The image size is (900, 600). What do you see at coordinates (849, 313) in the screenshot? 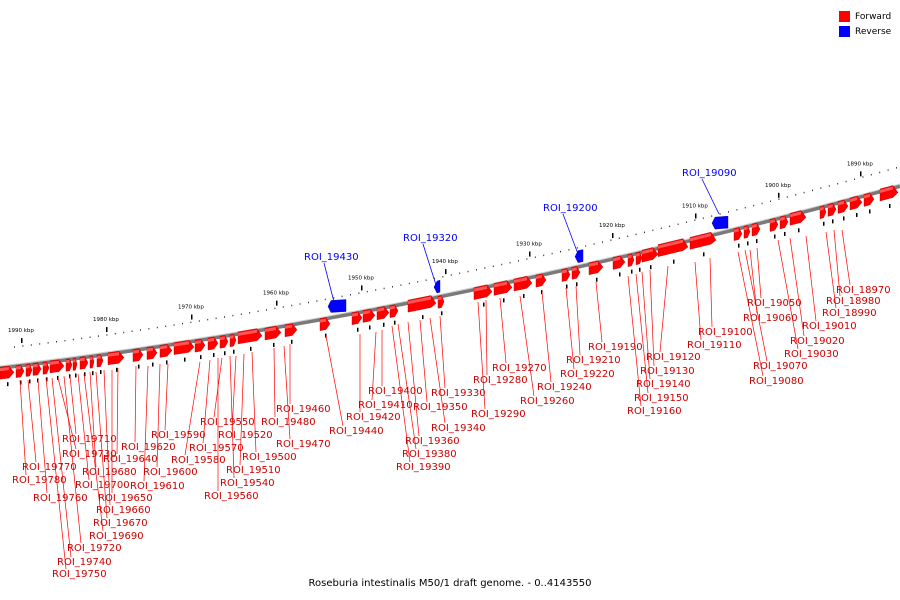
I see `forward-gene-label: ROI_18990` at bounding box center [849, 313].